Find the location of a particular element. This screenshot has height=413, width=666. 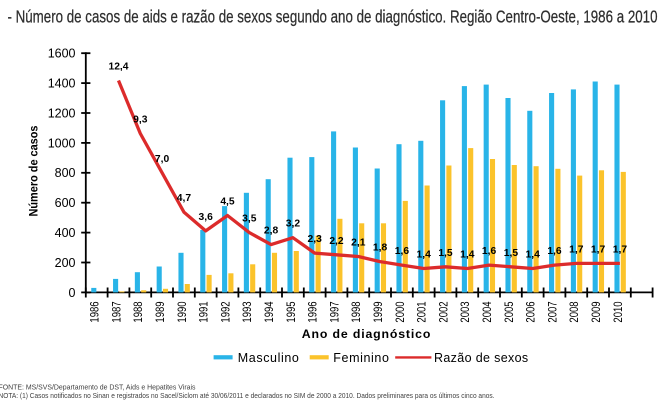

svg-text: 1,8 is located at coordinates (380, 248).